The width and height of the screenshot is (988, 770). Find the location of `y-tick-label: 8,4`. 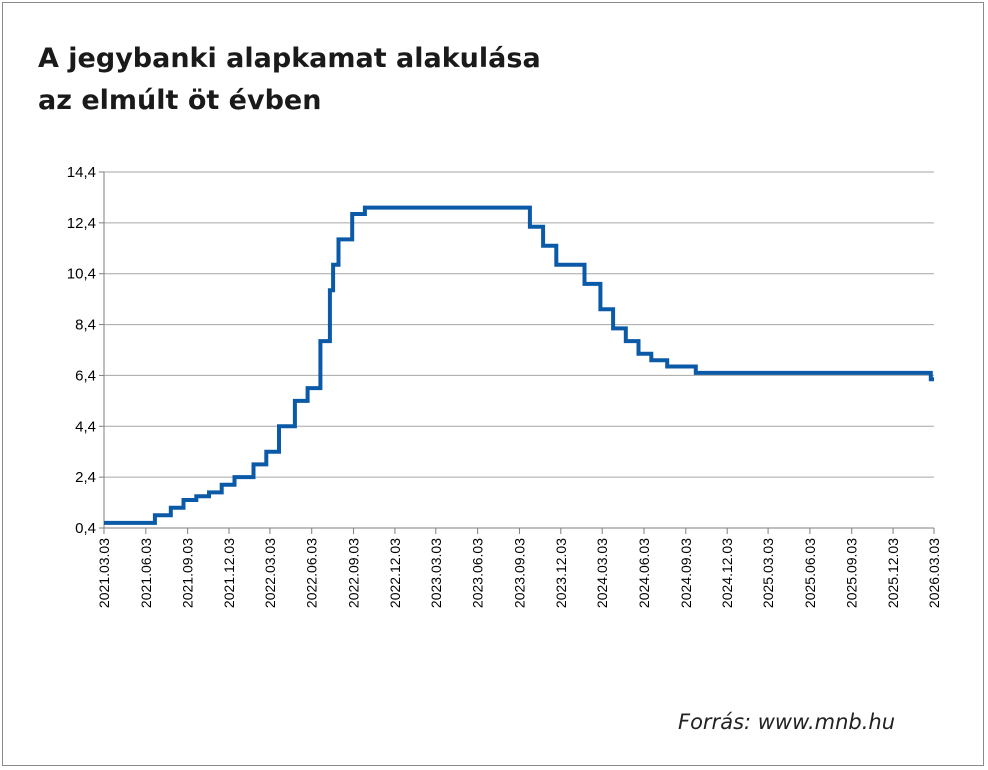

y-tick-label: 8,4 is located at coordinates (85, 325).